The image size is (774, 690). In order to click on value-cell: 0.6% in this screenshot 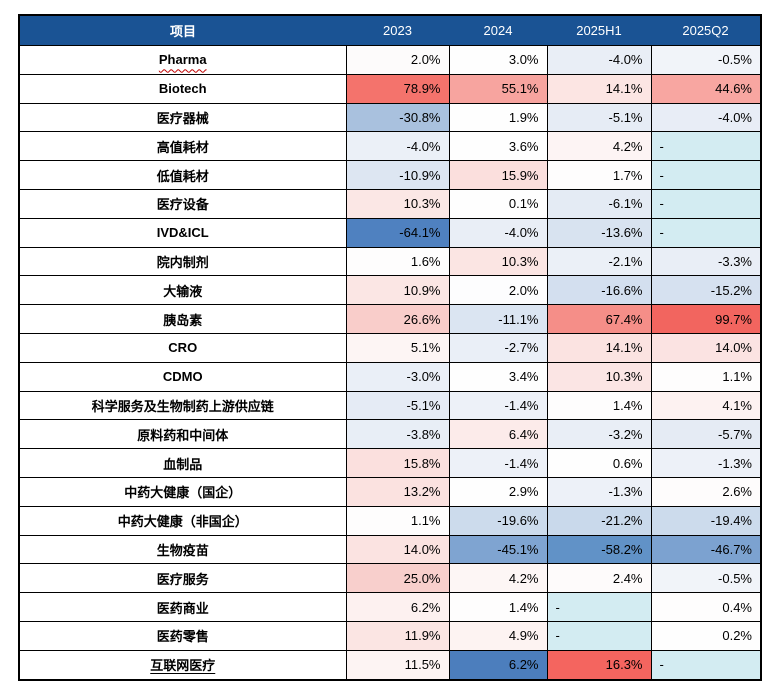, I will do `click(599, 463)`.